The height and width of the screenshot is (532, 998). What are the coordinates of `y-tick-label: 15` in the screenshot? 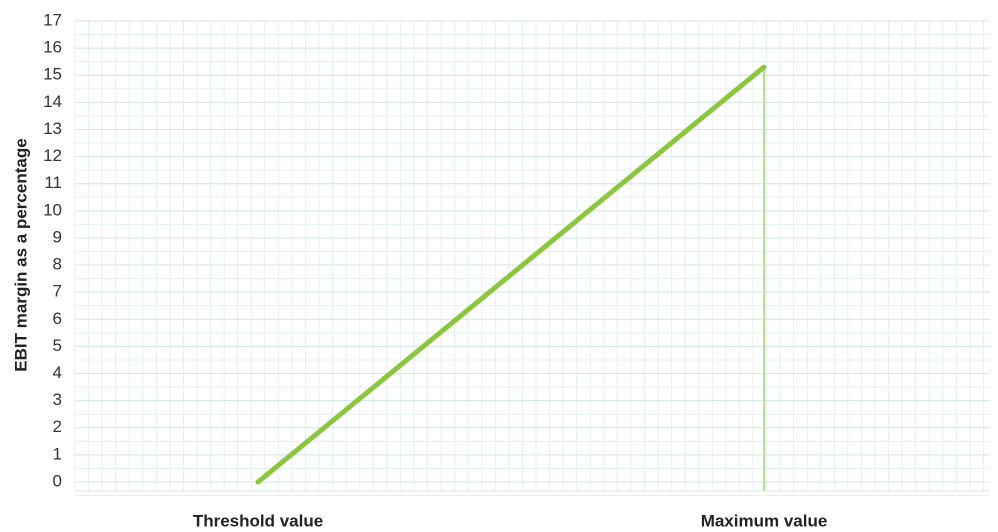 It's located at (52, 74).